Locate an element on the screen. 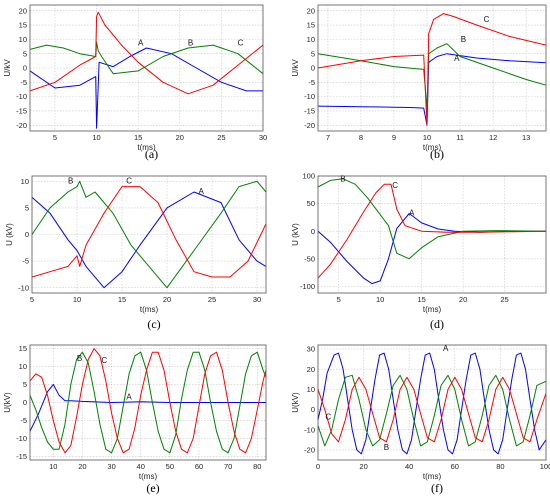 This screenshot has height=503, width=550. panel-caption: (f) is located at coordinates (437, 488).